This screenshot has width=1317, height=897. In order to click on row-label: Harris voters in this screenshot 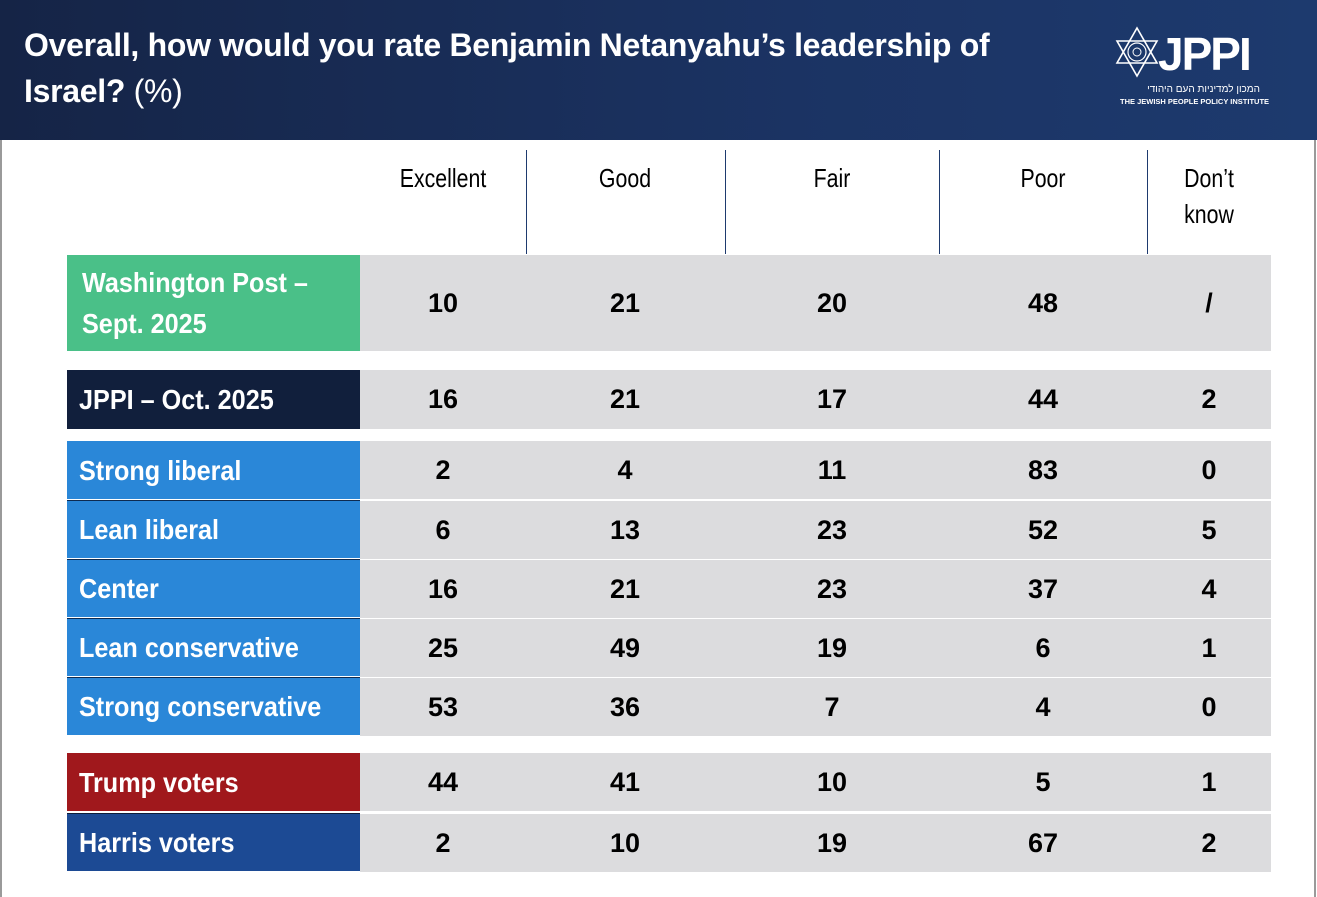, I will do `click(213, 842)`.